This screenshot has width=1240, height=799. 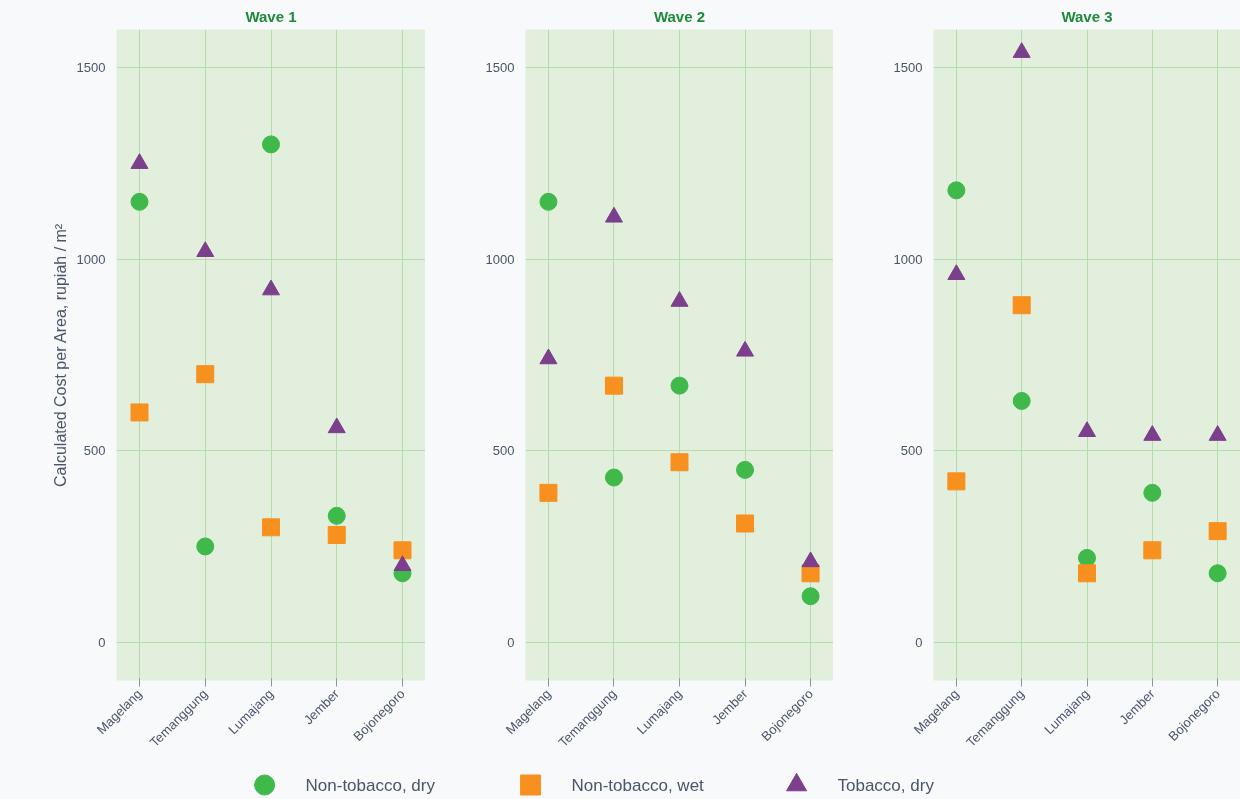 I want to click on legend-label: Tobacco, dry, so click(x=886, y=785).